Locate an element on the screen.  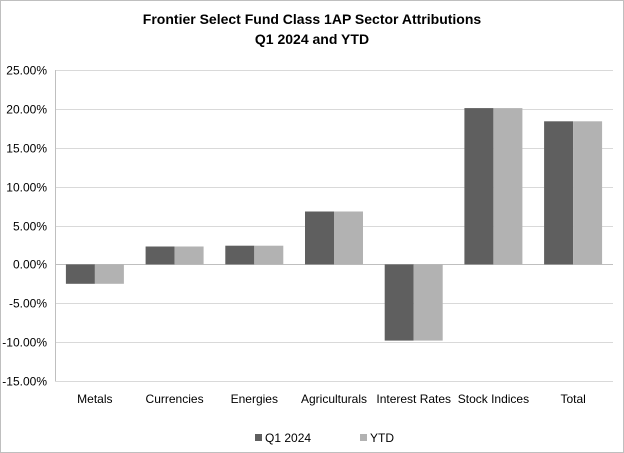
bar-stock-indices-ytd is located at coordinates (508, 186).